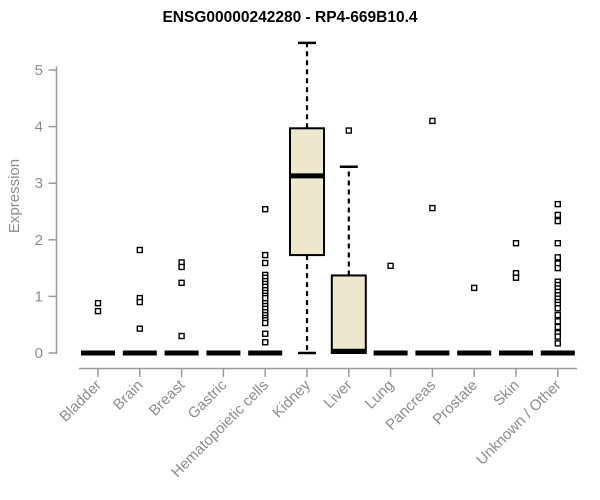 The height and width of the screenshot is (500, 600). Describe the element at coordinates (338, 394) in the screenshot. I see `x-tick-label: Liver` at that location.